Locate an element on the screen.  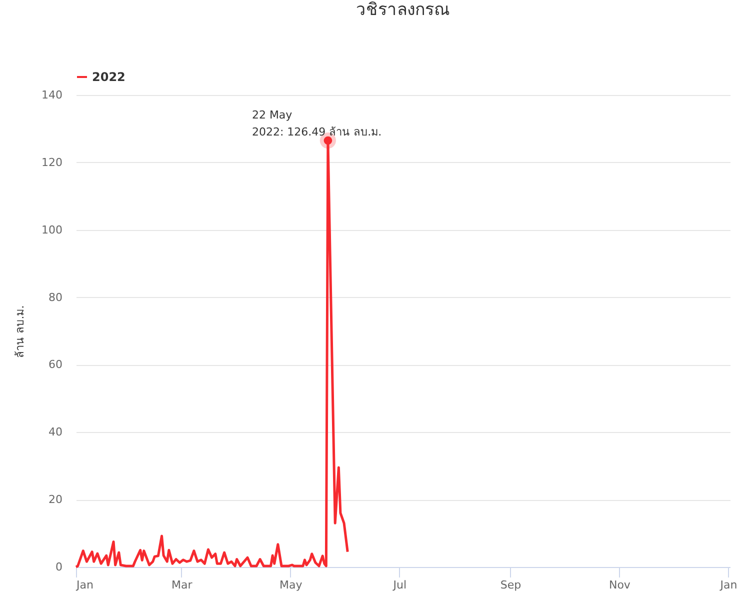
y-axis-title: ล้าน ลบ.ม. is located at coordinates (20, 331).